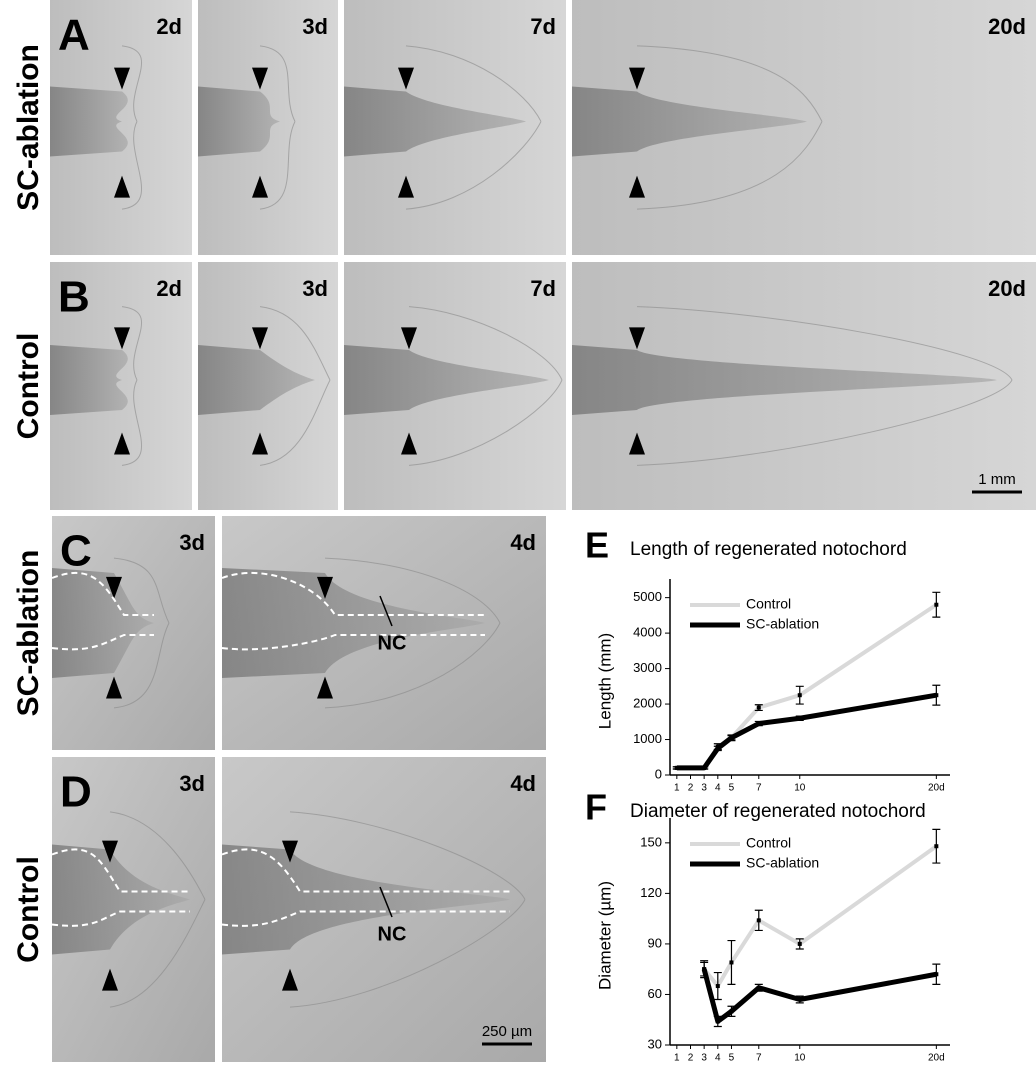 Image resolution: width=1036 pixels, height=1070 pixels. I want to click on y-tick-label: 150, so click(651, 841).